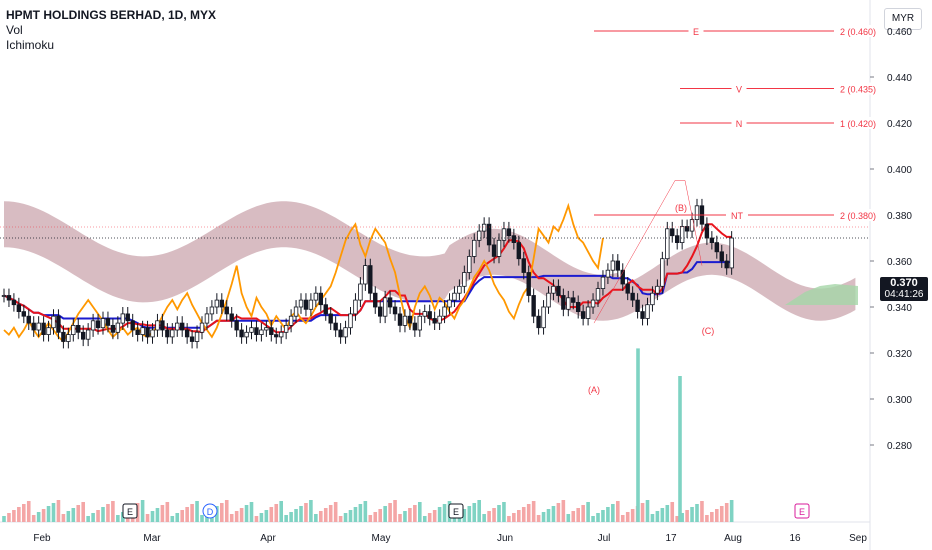  I want to click on y-tick-label: 0.340, so click(899, 308).